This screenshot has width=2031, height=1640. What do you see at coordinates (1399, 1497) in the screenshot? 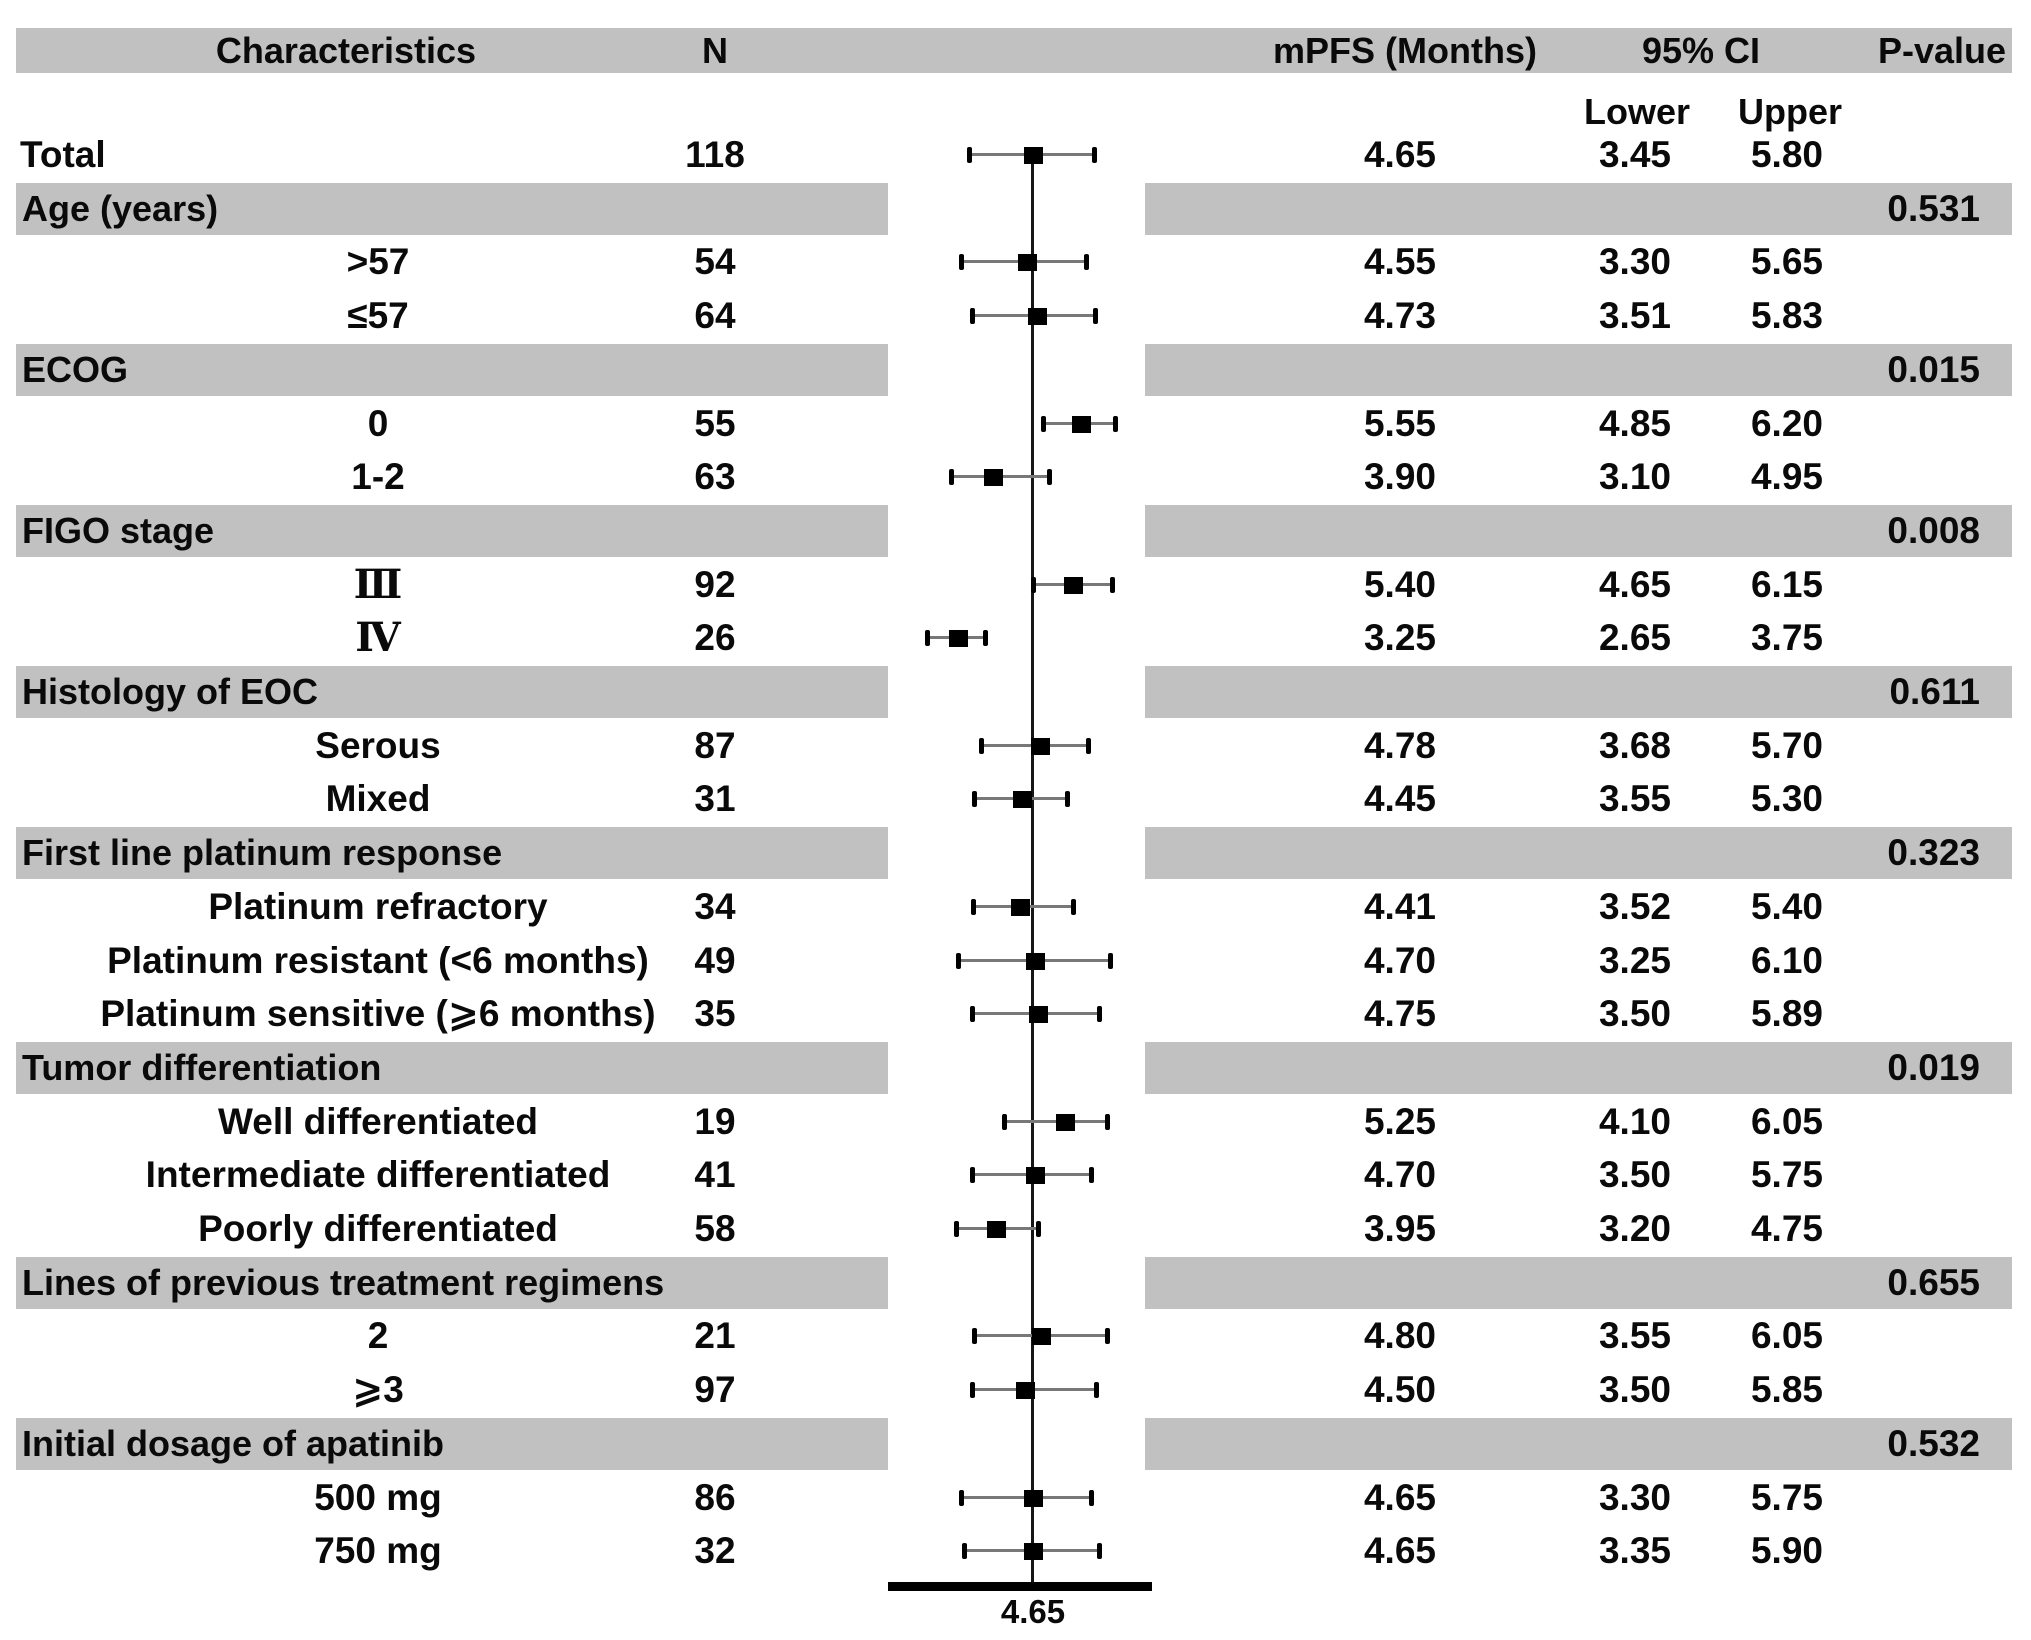
I see `row-mpfs: 4.65` at bounding box center [1399, 1497].